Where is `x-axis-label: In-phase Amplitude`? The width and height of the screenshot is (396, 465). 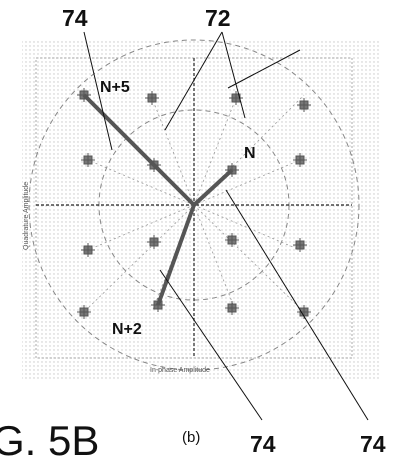
x-axis-label: In-phase Amplitude is located at coordinates (180, 370).